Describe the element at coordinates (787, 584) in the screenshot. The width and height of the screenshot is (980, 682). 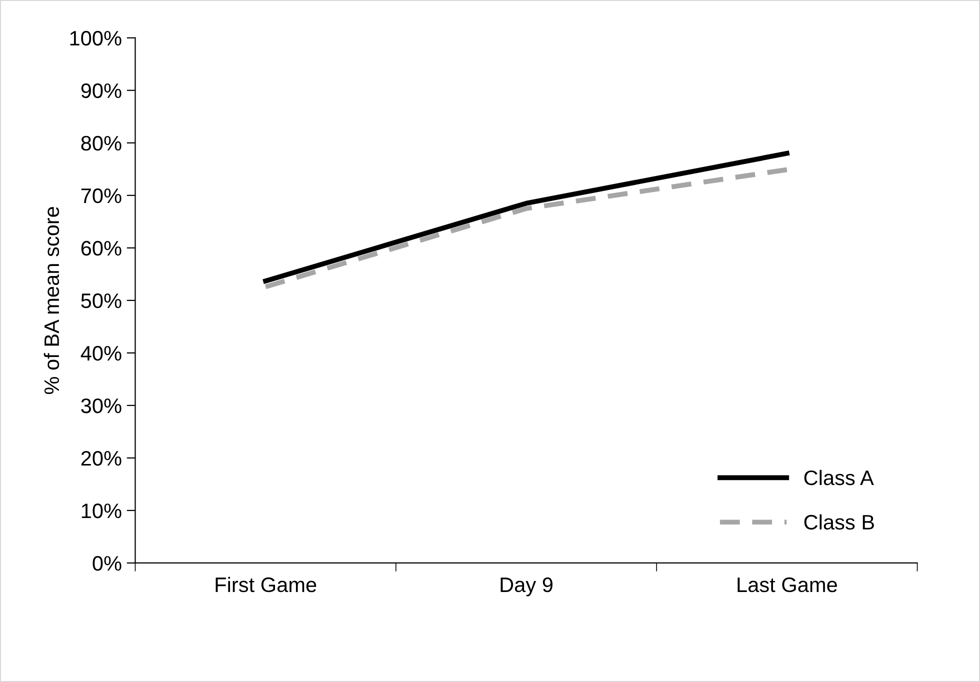
I see `x-tick-label: Last Game` at that location.